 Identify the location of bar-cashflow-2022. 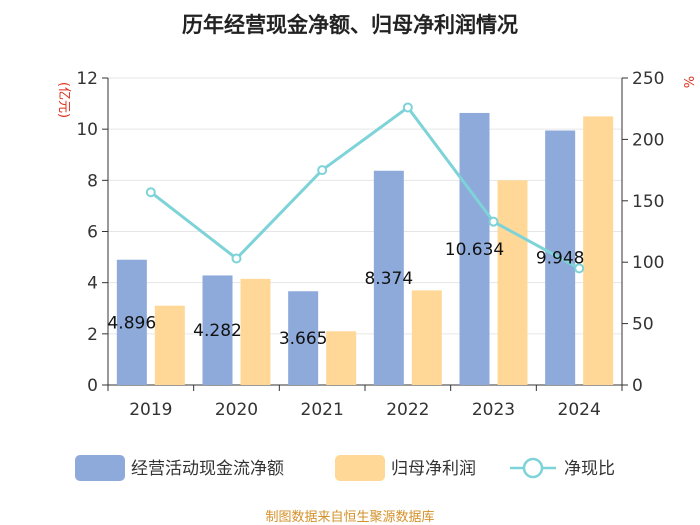
(388, 277).